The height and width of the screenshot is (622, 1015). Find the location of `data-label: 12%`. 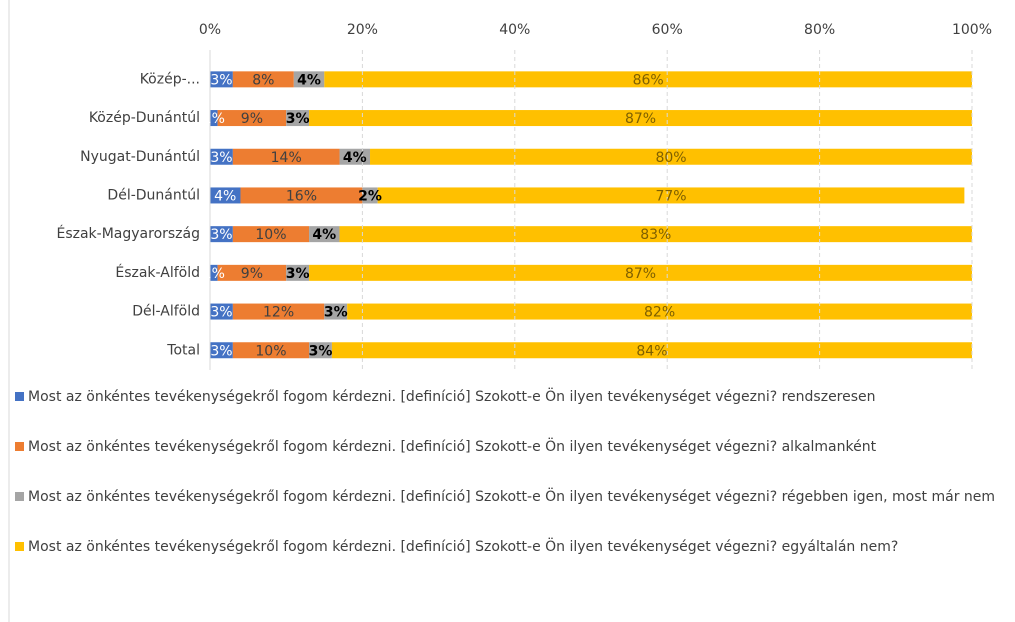

data-label: 12% is located at coordinates (278, 313).